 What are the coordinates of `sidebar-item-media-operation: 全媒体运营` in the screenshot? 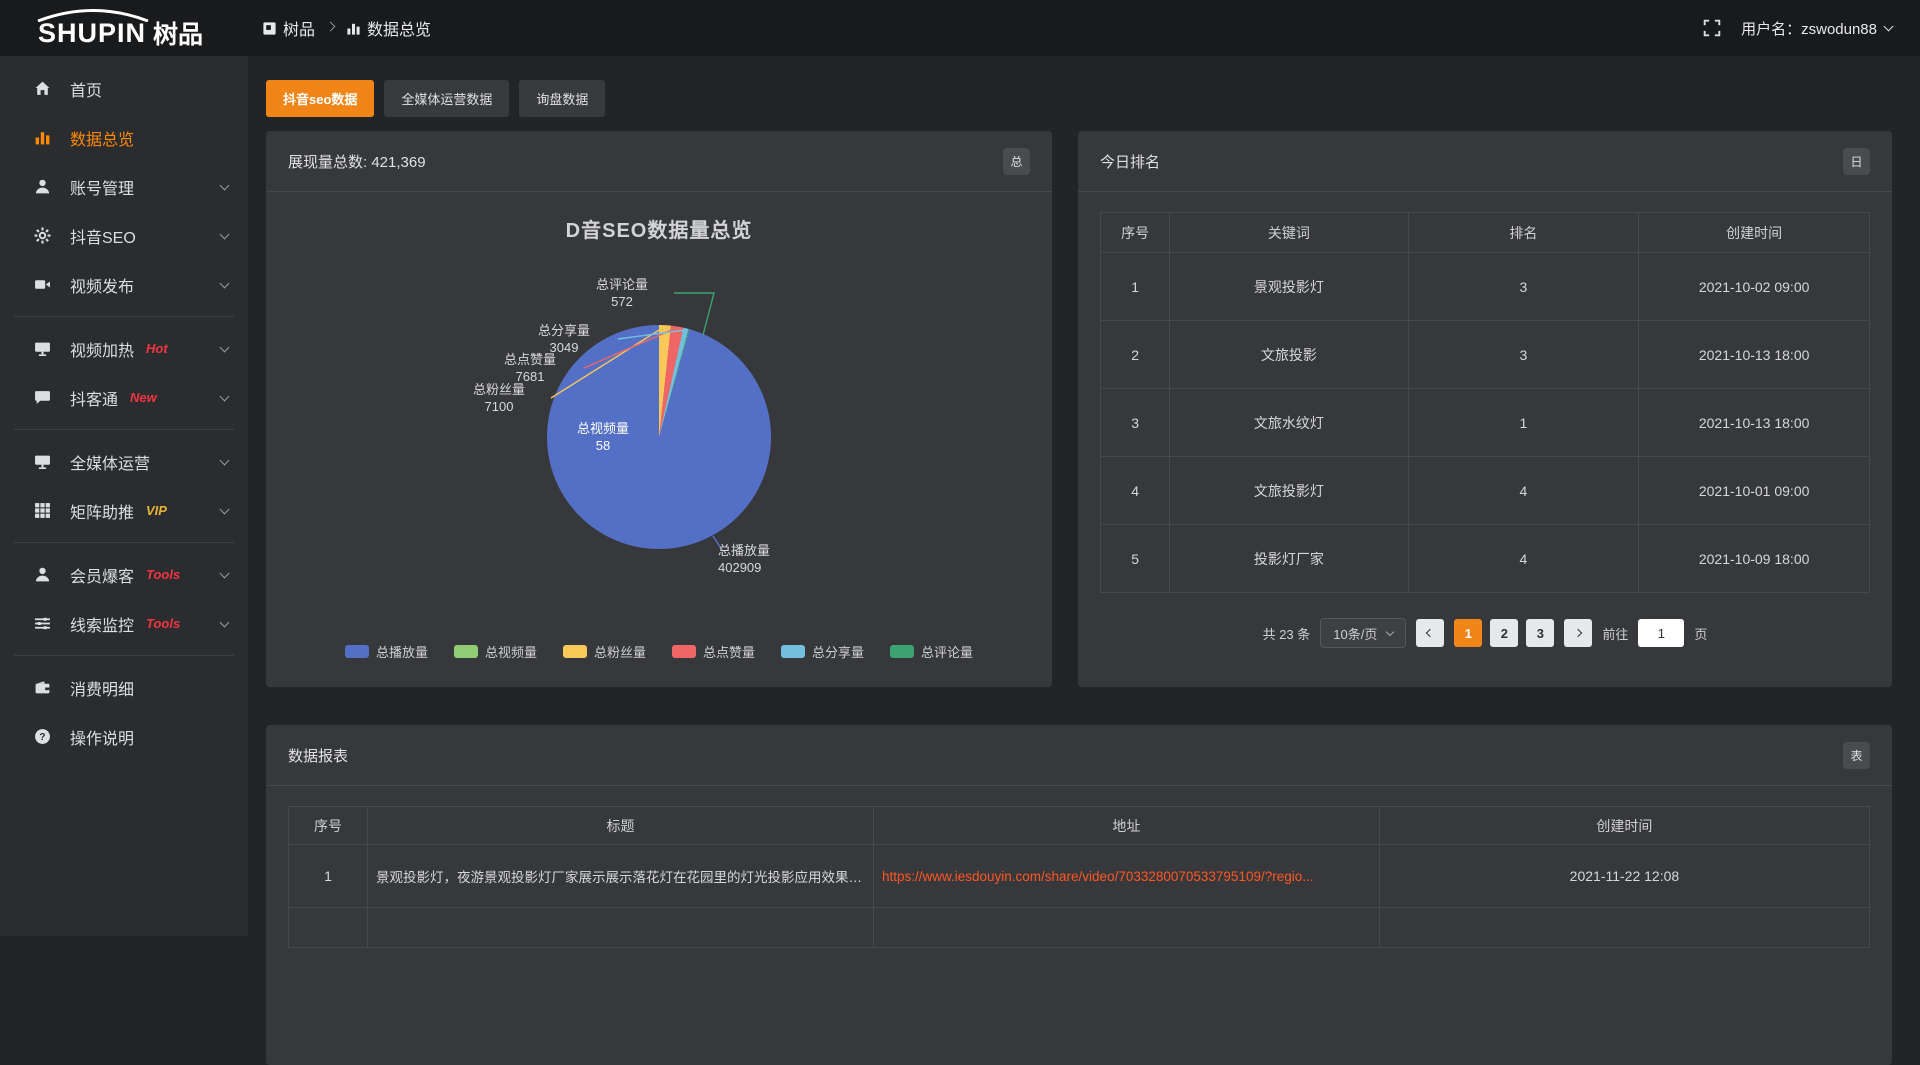 It's located at (124, 461).